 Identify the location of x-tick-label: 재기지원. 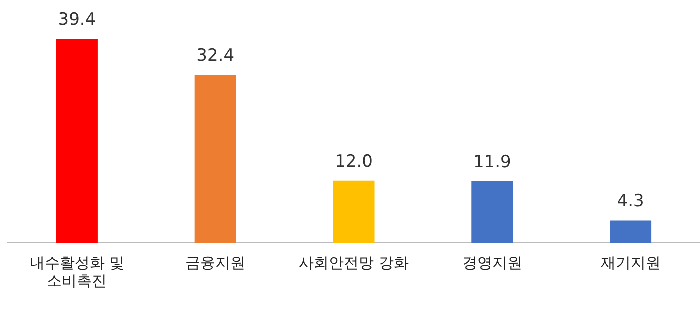
(630, 263).